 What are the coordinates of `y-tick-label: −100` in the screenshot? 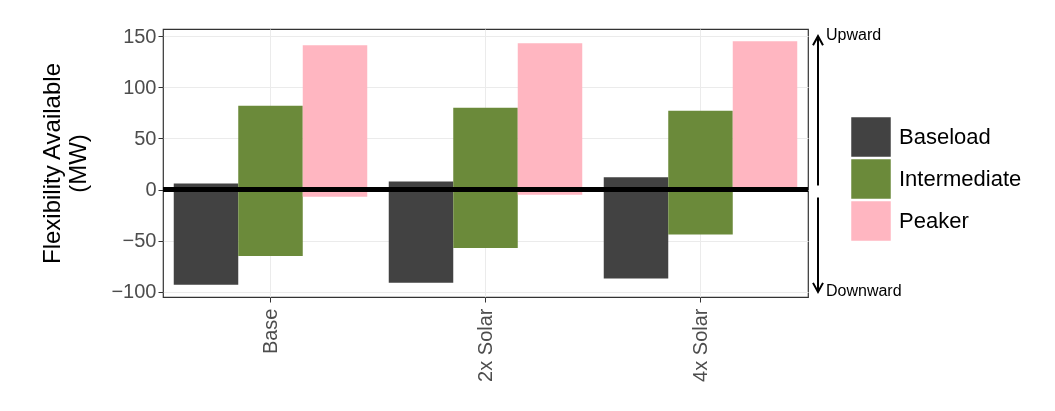 It's located at (134, 291).